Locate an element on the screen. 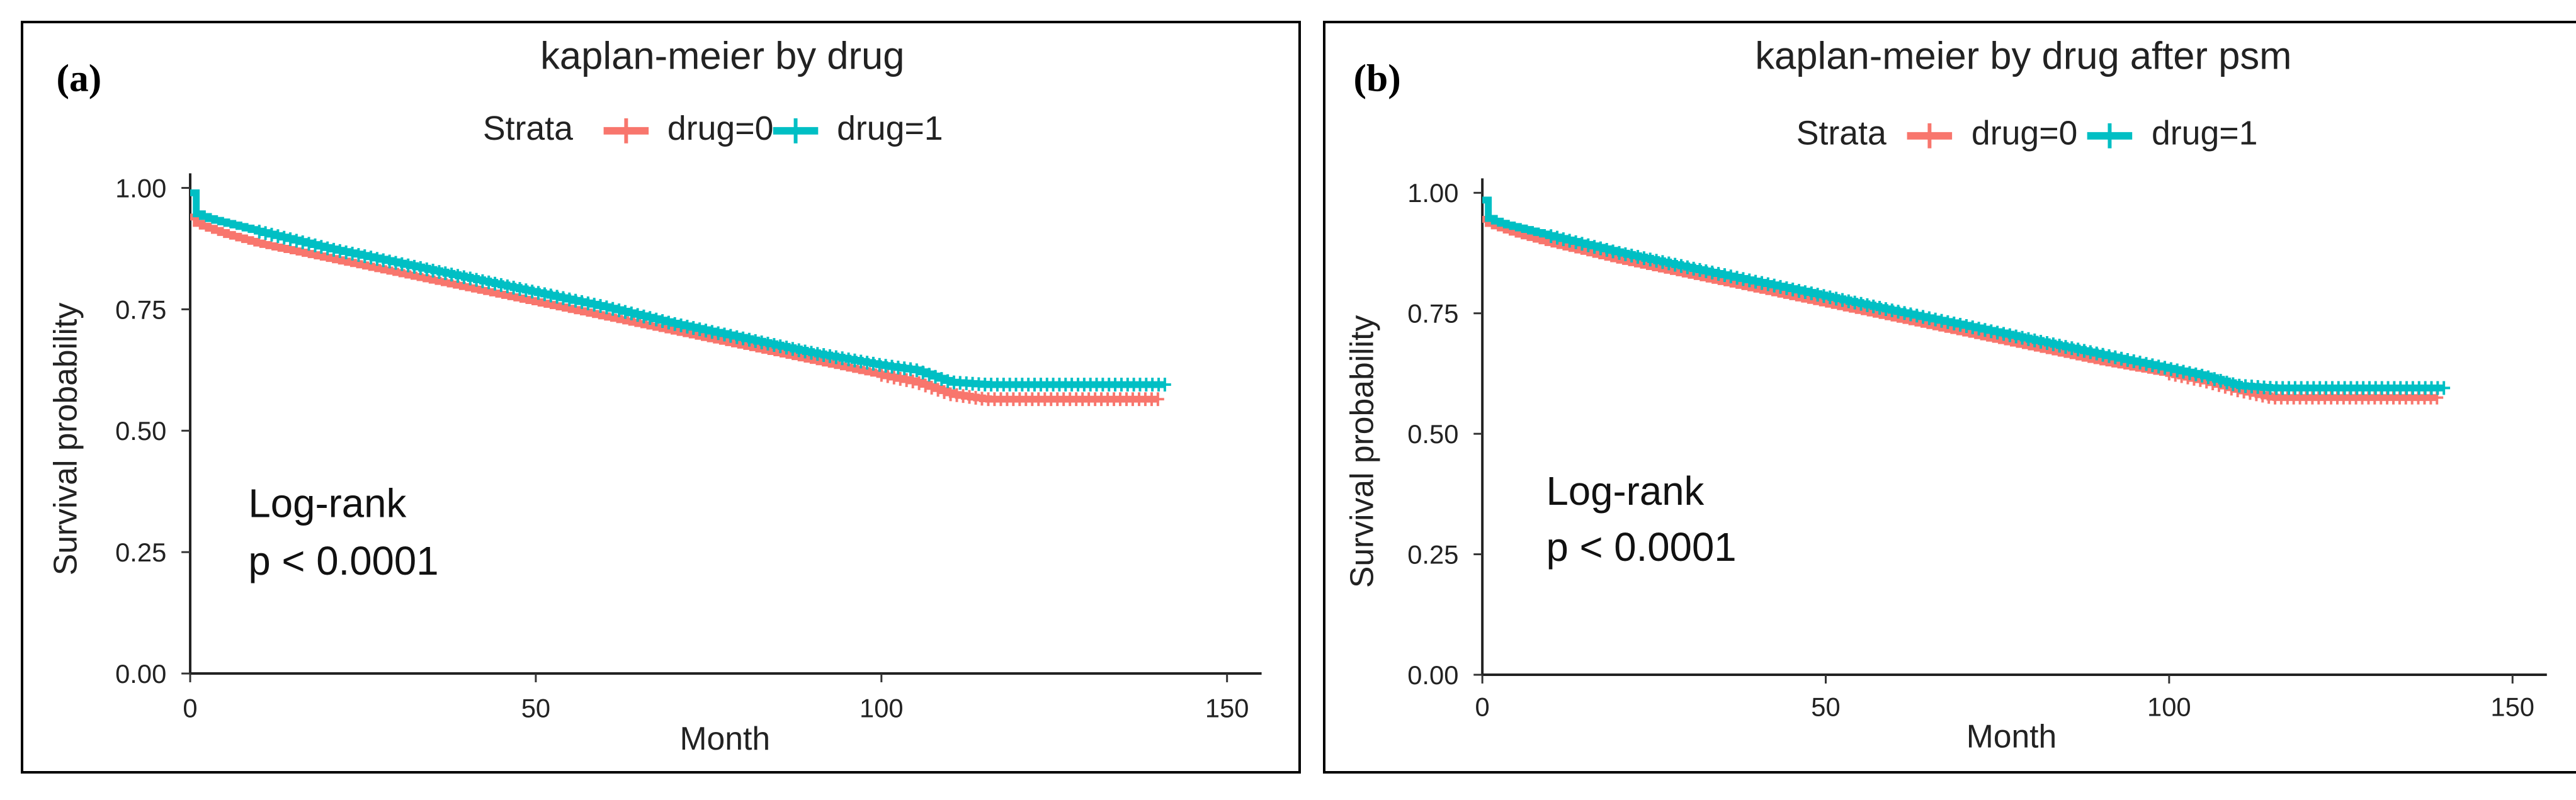 This screenshot has width=2576, height=800. legend-label-drug1: drug=1 is located at coordinates (2204, 133).